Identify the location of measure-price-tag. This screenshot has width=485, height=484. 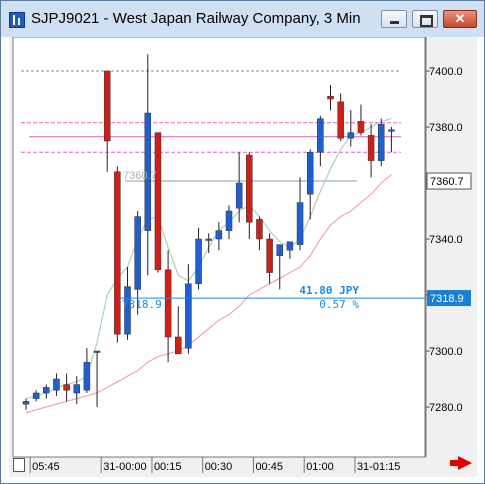
(449, 298).